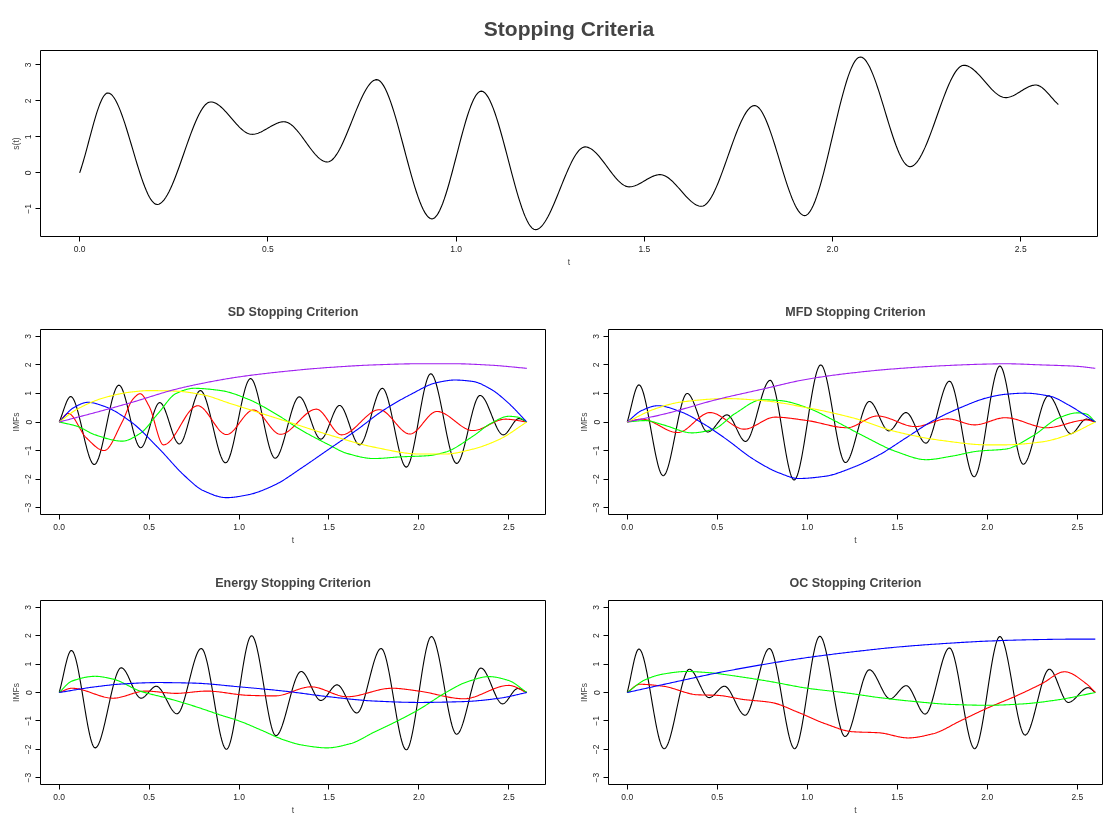 This screenshot has width=1103, height=816. I want to click on chart-title: OC Stopping Criterion, so click(855, 582).